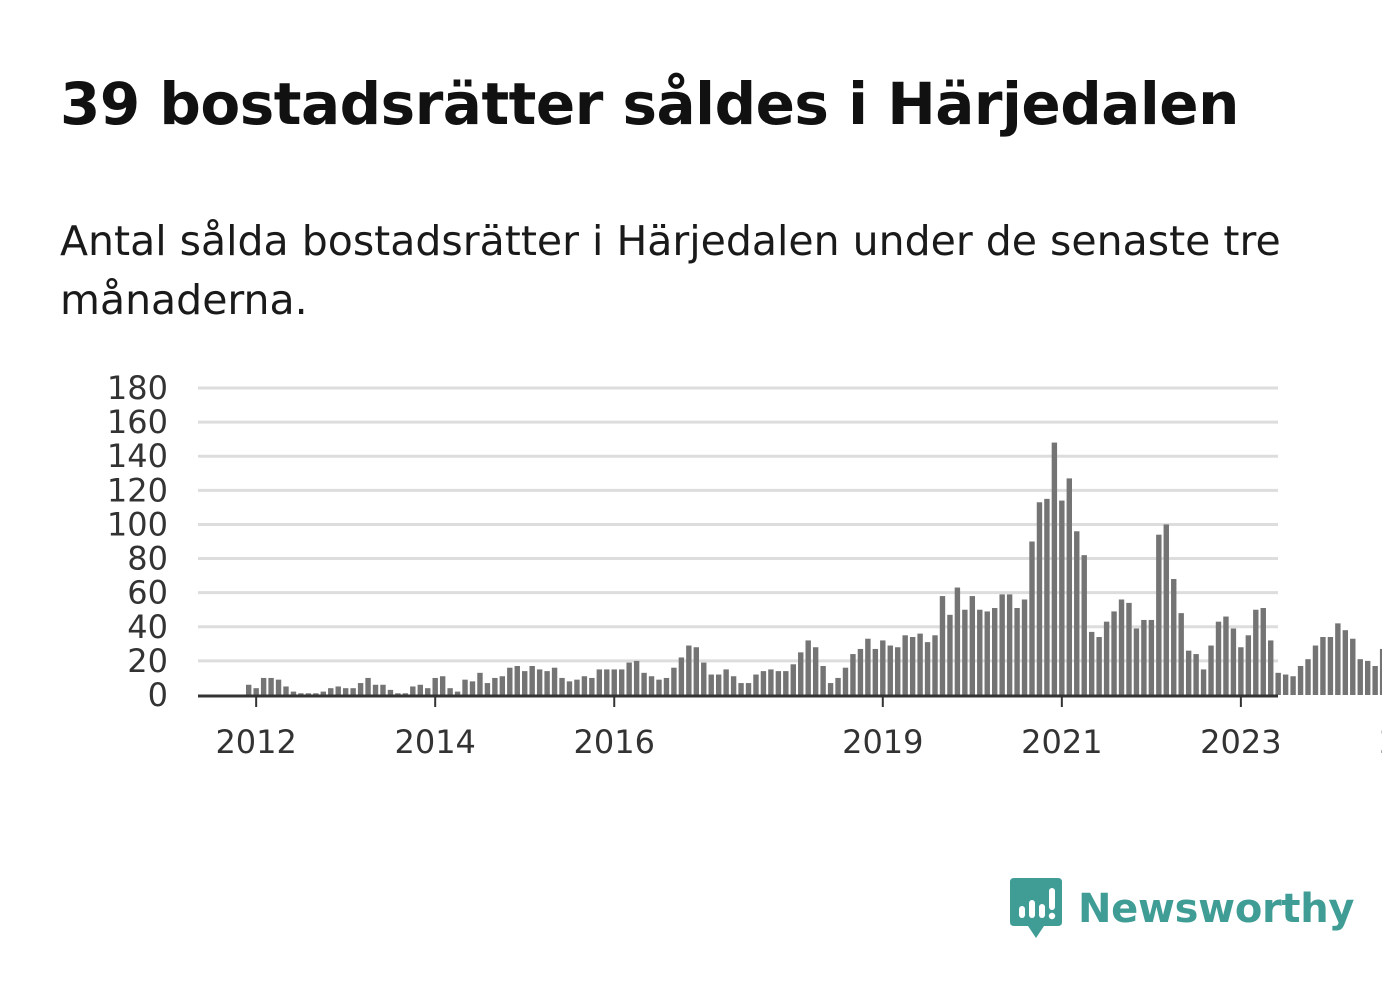 The image size is (1382, 999). What do you see at coordinates (147, 627) in the screenshot?
I see `y-tick-label: 40` at bounding box center [147, 627].